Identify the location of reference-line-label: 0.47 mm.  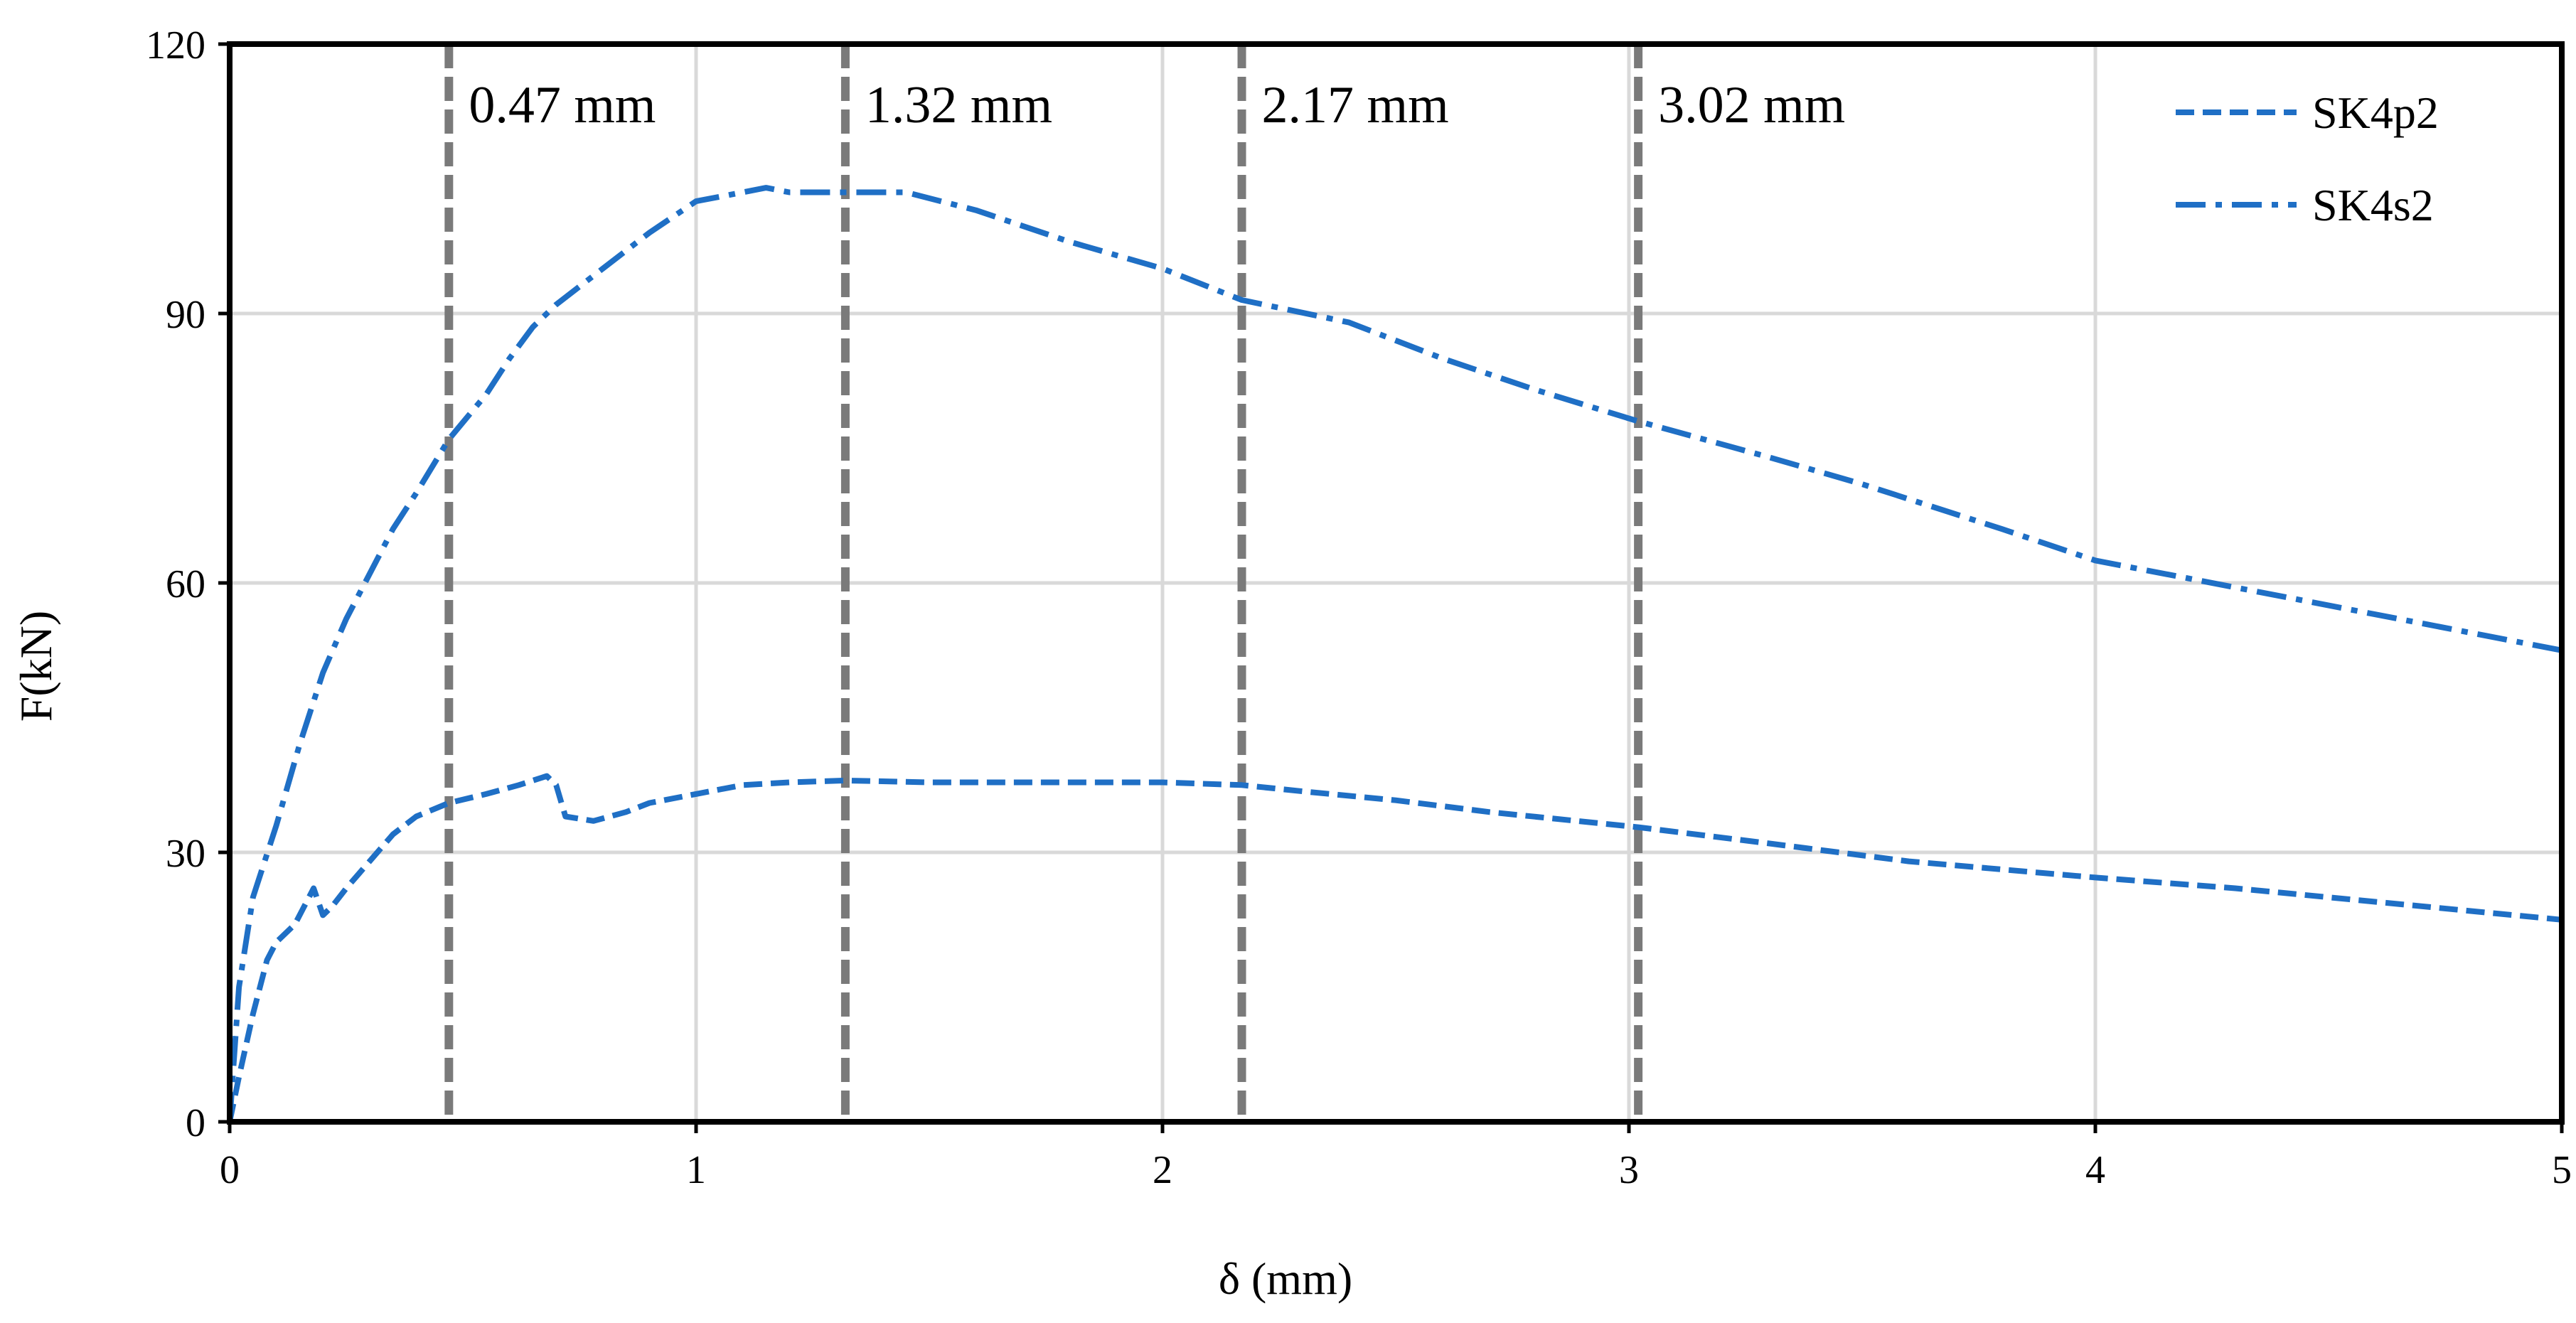
(562, 105).